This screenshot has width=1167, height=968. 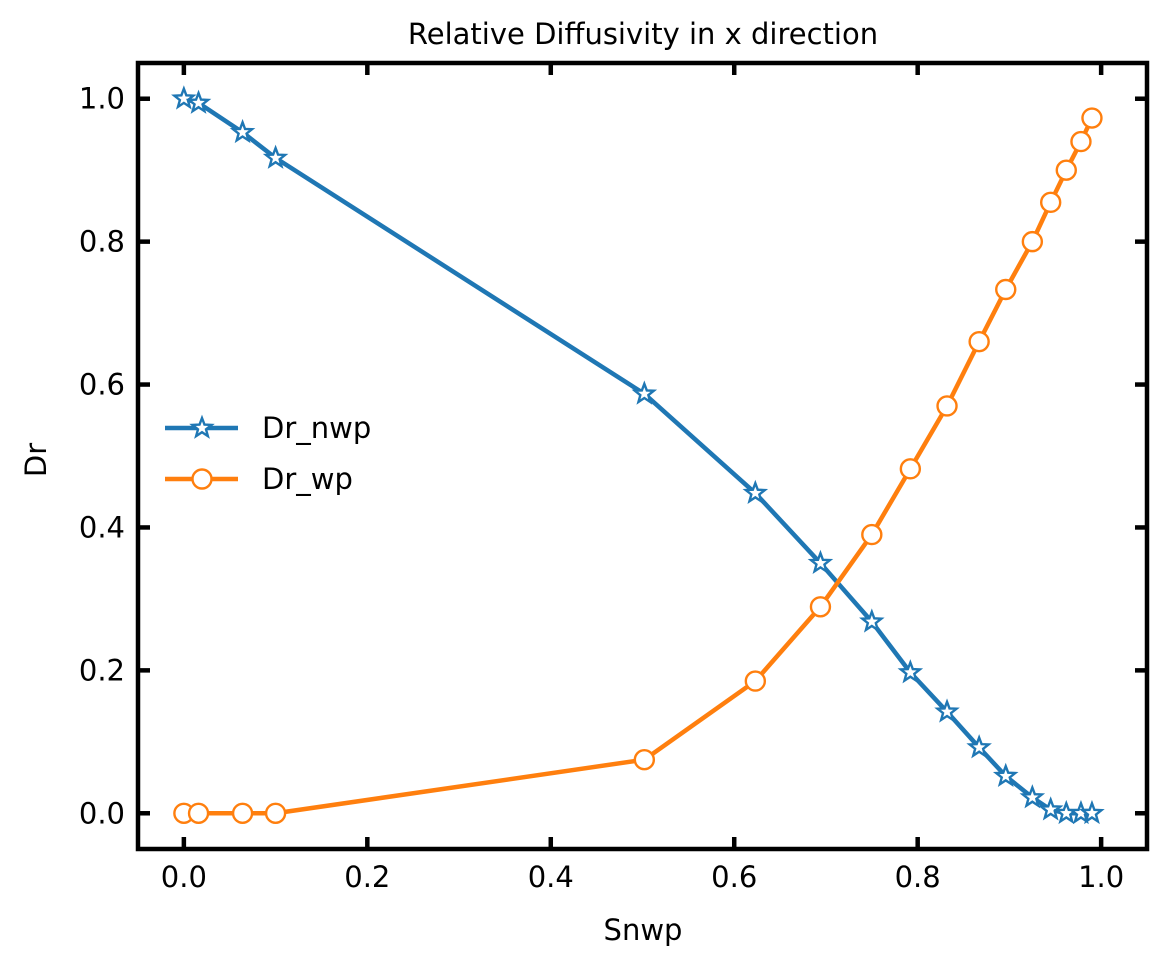 I want to click on x-tick-label: 0.0, so click(x=184, y=877).